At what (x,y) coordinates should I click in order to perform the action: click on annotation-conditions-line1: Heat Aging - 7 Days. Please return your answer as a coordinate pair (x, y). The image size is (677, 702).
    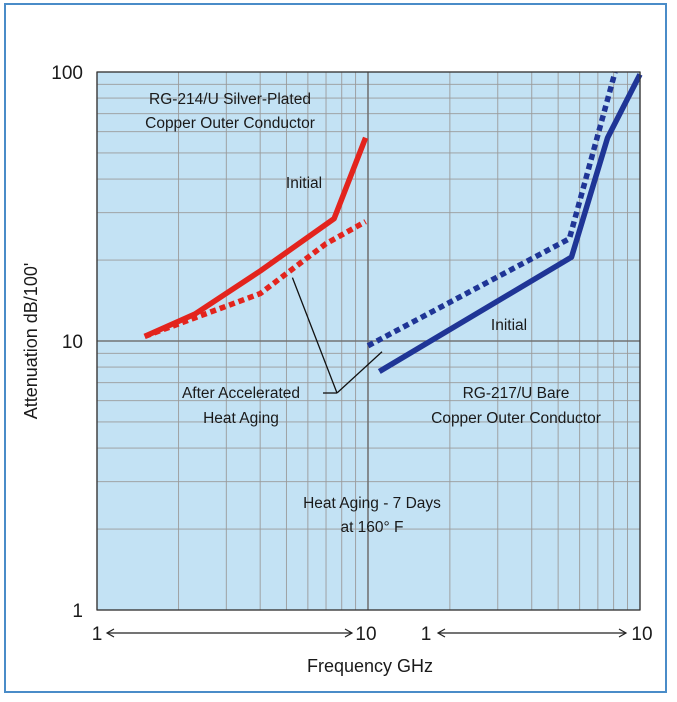
    Looking at the image, I should click on (372, 503).